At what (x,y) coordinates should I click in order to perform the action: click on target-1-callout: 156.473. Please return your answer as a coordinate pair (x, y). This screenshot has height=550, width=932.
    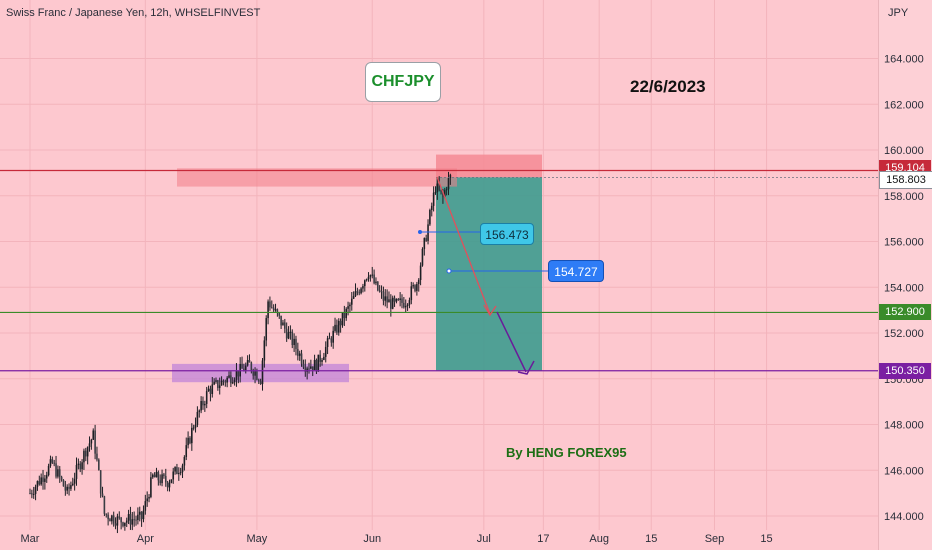
    Looking at the image, I should click on (507, 234).